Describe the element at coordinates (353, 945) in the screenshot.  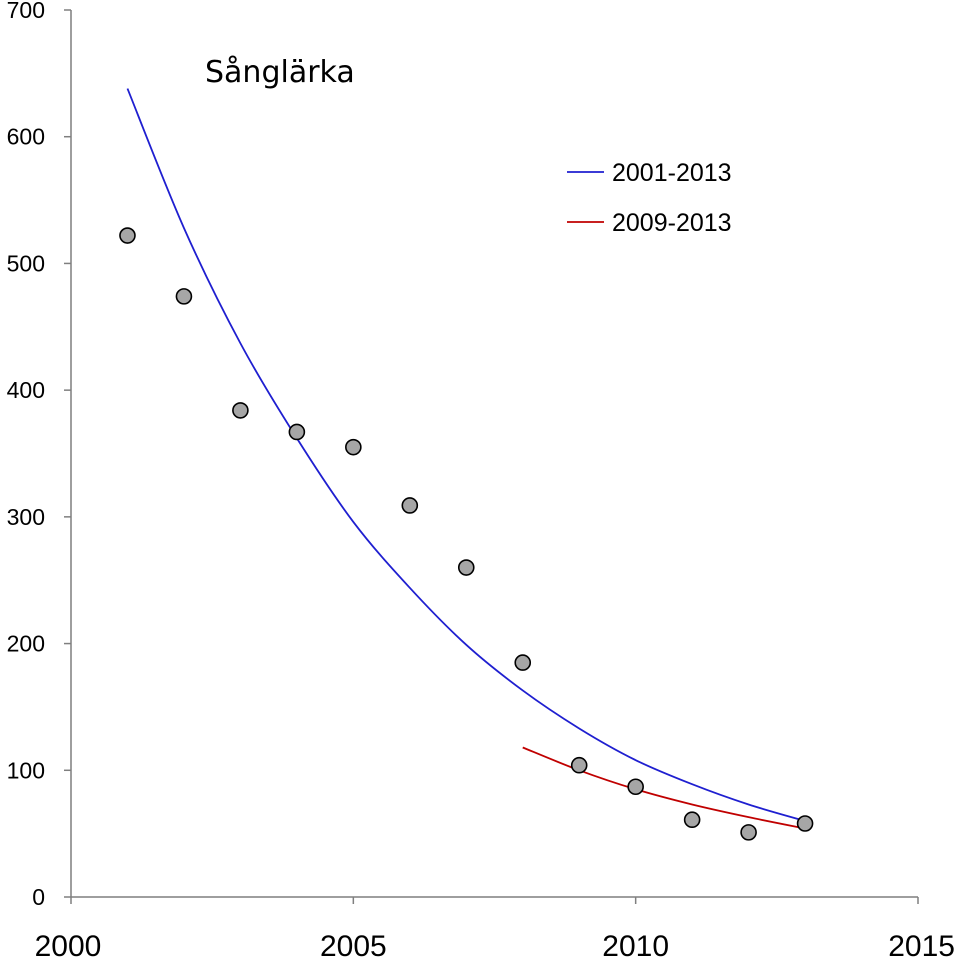
I see `x-tick-label: 2005` at that location.